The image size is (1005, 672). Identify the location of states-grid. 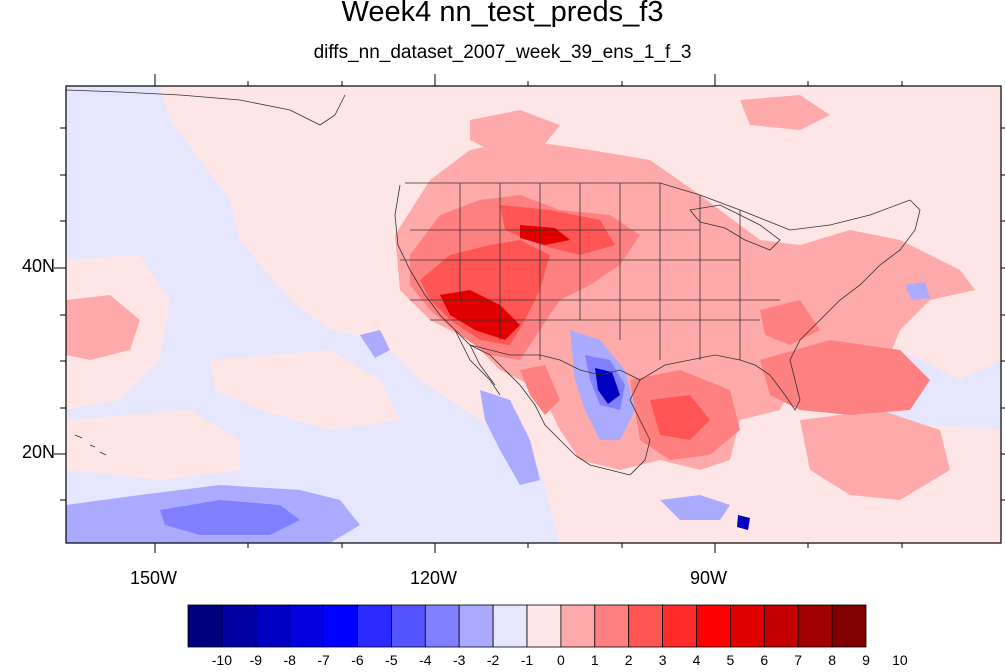
(590, 271).